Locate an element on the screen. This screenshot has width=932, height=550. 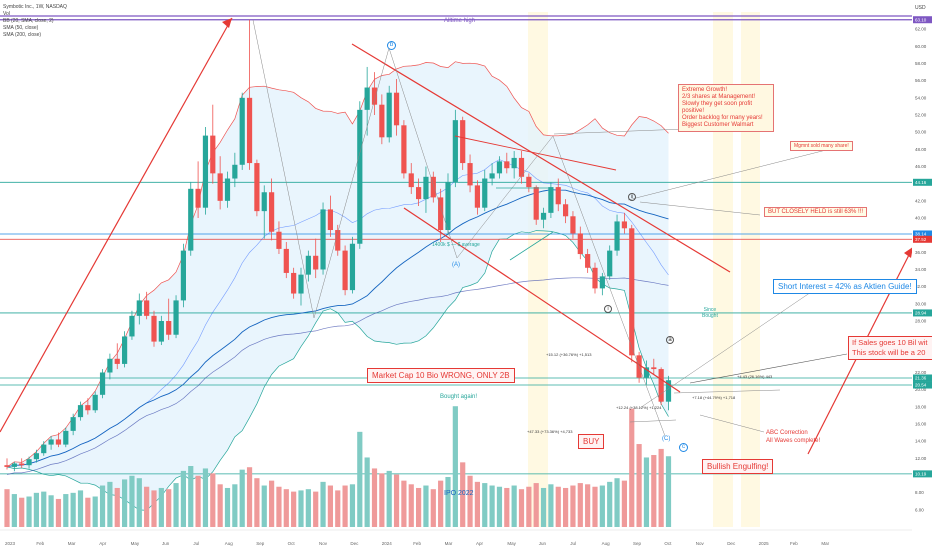
average-label: 1400k $ — $ average is located at coordinates (456, 245).